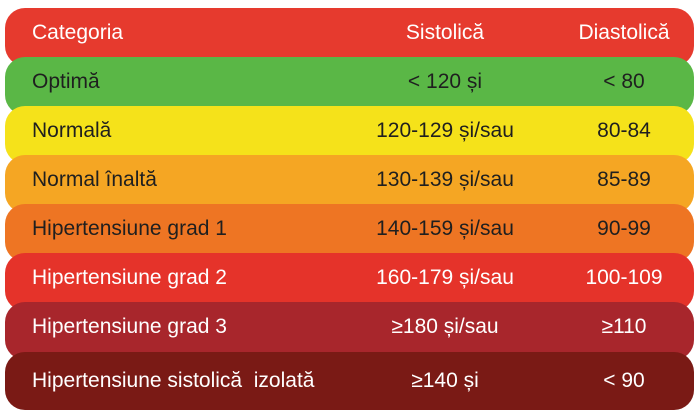 This screenshot has width=700, height=417. I want to click on systolic-value: ≥140 și, so click(445, 380).